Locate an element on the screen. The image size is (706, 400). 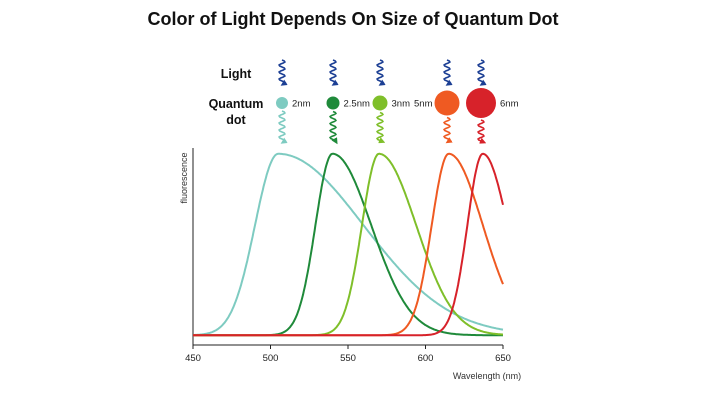
x-tick-label-650: 650 is located at coordinates (503, 358).